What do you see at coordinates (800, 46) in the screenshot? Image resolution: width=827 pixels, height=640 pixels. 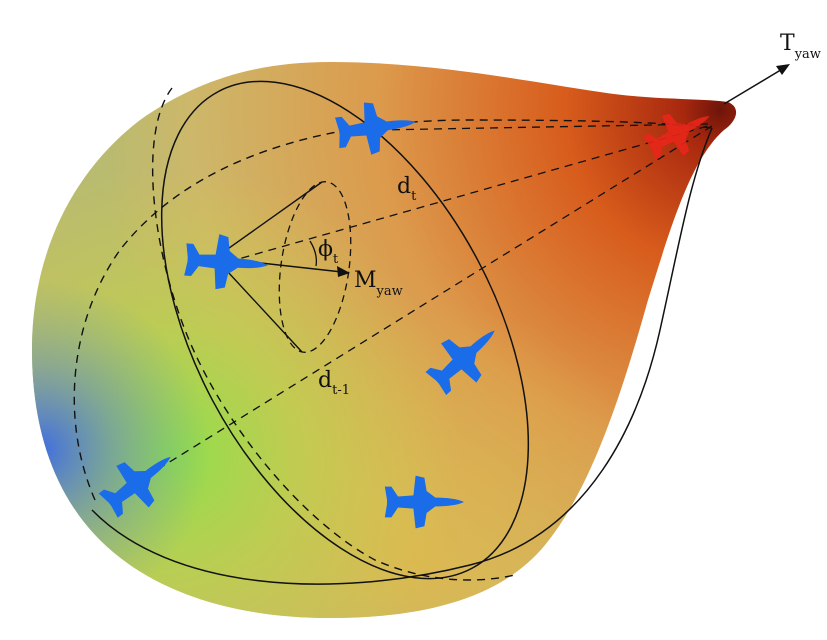 I see `label-target-yaw: Tyaw` at bounding box center [800, 46].